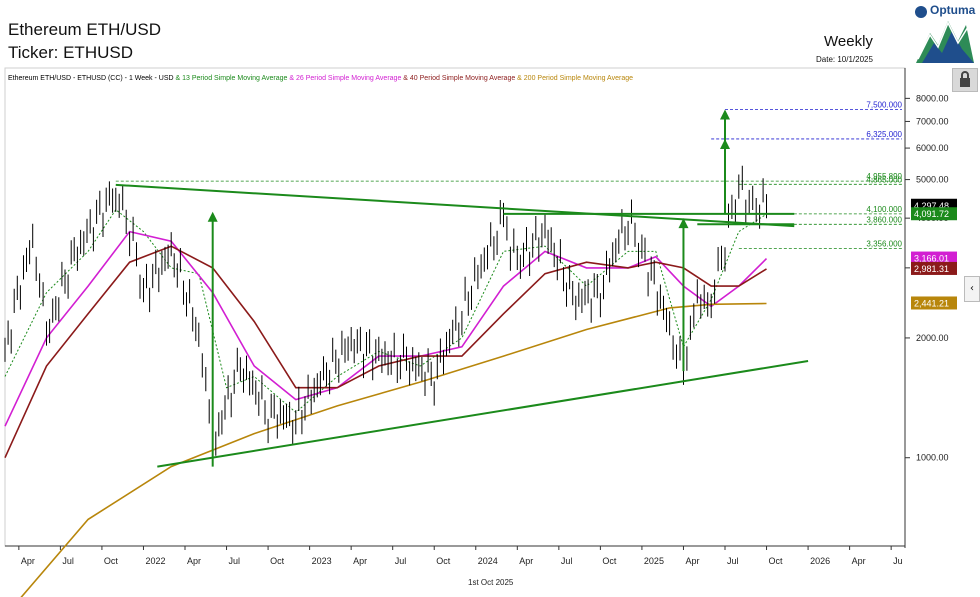  I want to click on level-label: 7,500.000, so click(884, 105).